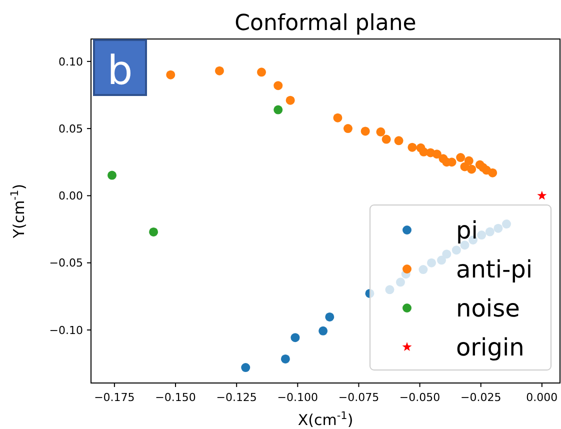 The height and width of the screenshot is (429, 561). I want to click on y-tick-label: −0.05, so click(66, 263).